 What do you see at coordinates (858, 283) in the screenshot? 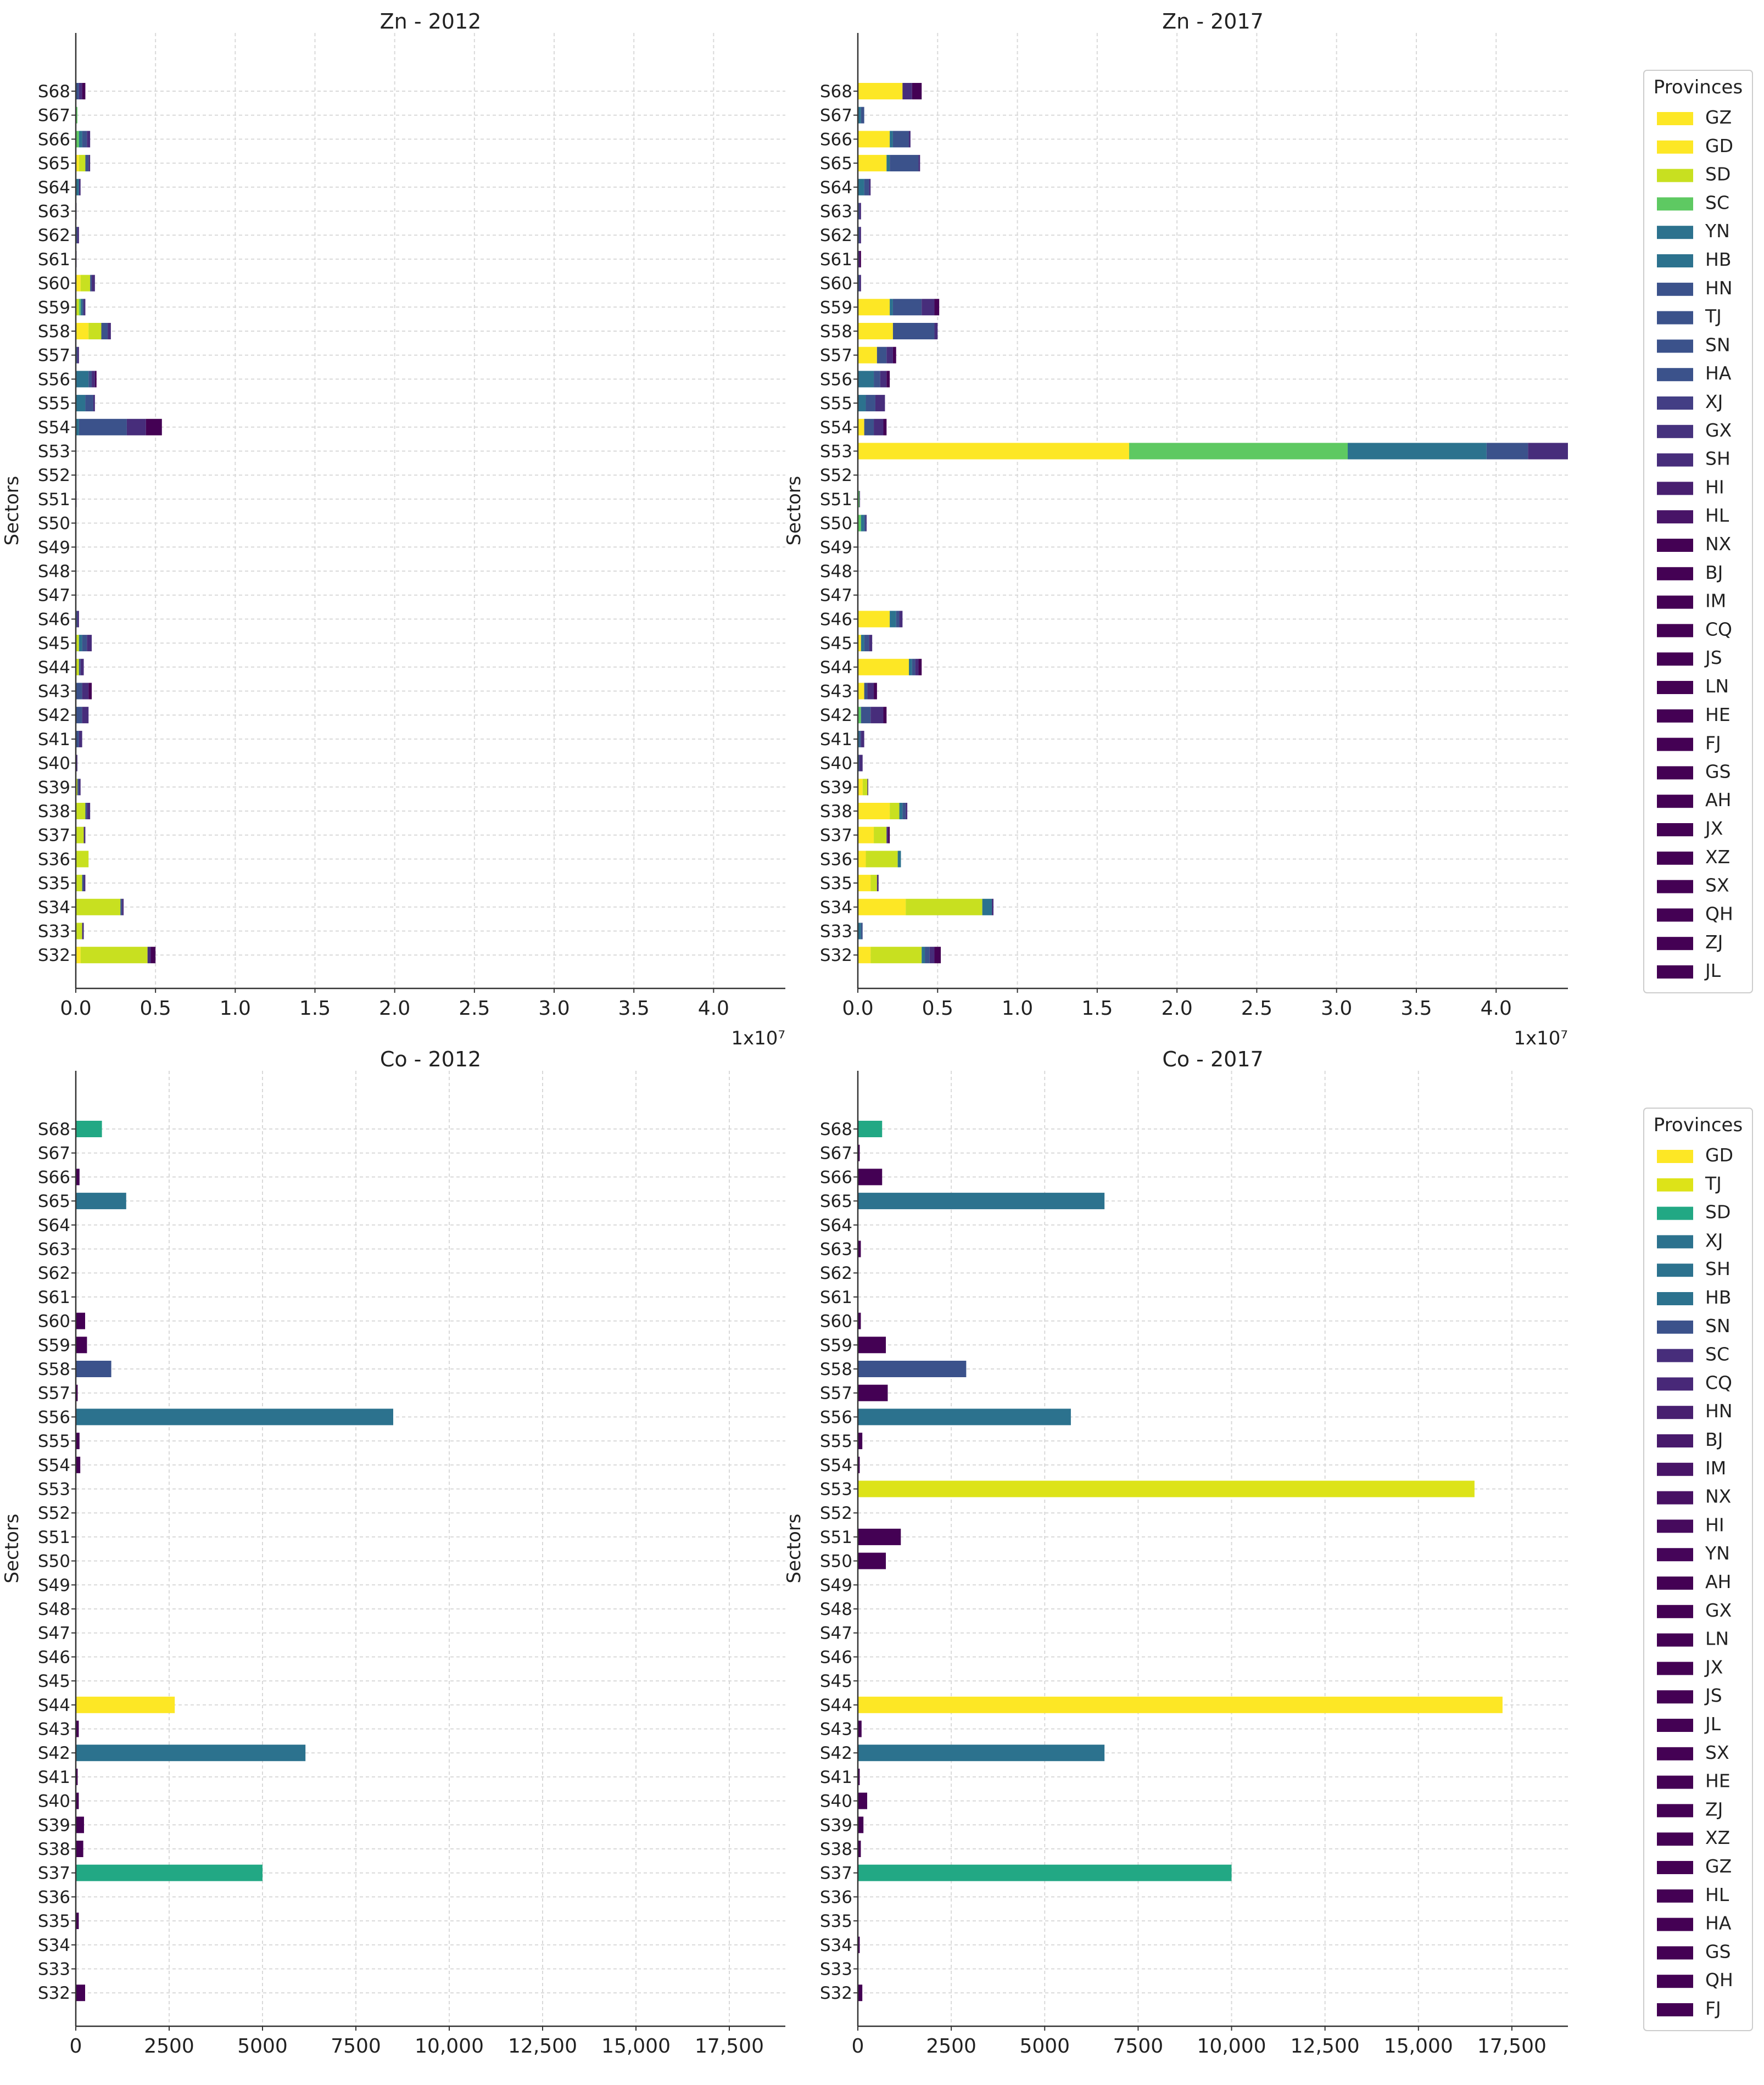
I see `bar-S60-HN` at bounding box center [858, 283].